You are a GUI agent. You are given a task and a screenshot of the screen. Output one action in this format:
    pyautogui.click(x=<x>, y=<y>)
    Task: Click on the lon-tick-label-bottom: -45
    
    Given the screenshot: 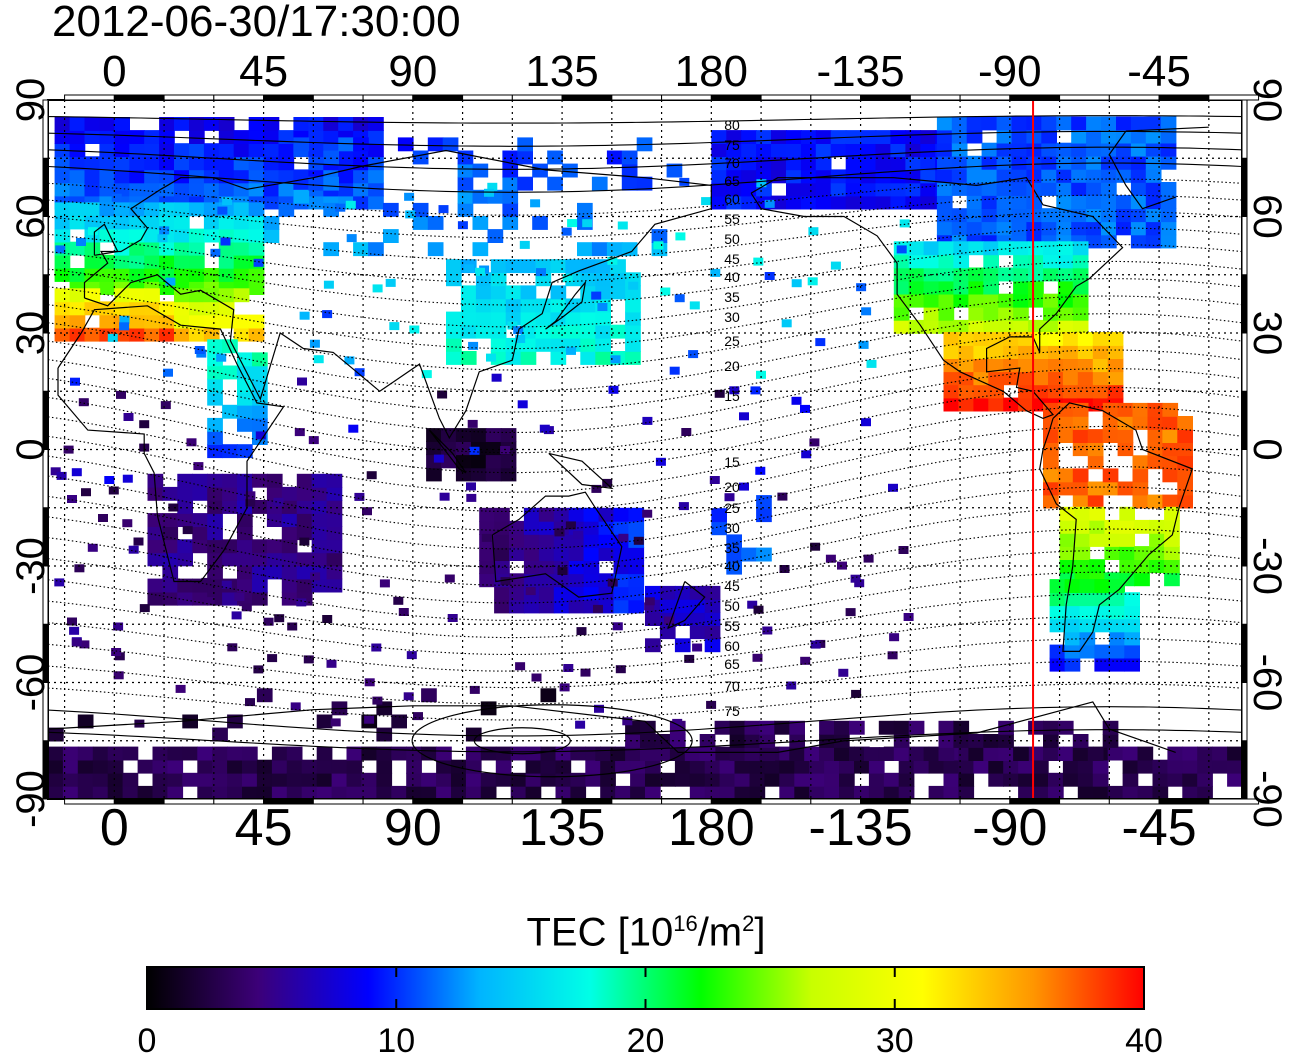 What is the action you would take?
    pyautogui.click(x=1159, y=828)
    